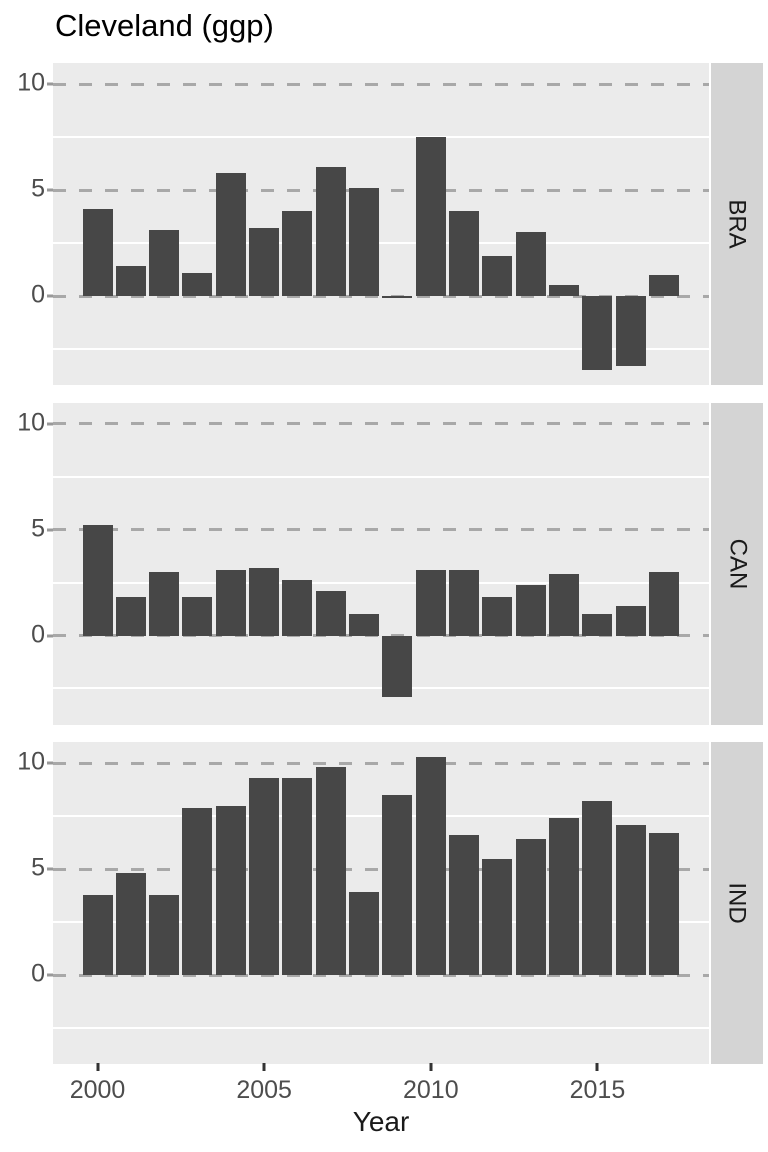 The height and width of the screenshot is (1152, 768). I want to click on bar-can-2008, so click(364, 625).